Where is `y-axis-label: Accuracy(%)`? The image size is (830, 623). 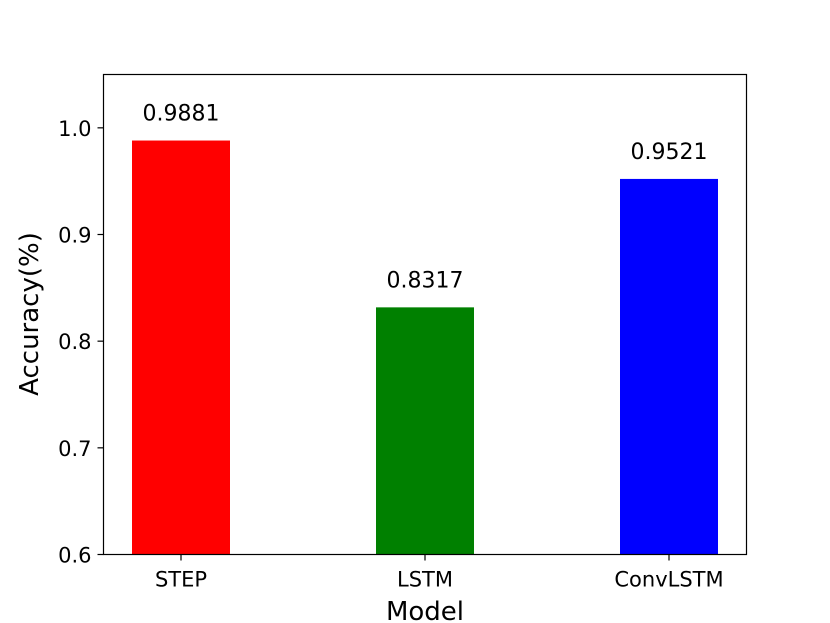
y-axis-label: Accuracy(%) is located at coordinates (30, 314).